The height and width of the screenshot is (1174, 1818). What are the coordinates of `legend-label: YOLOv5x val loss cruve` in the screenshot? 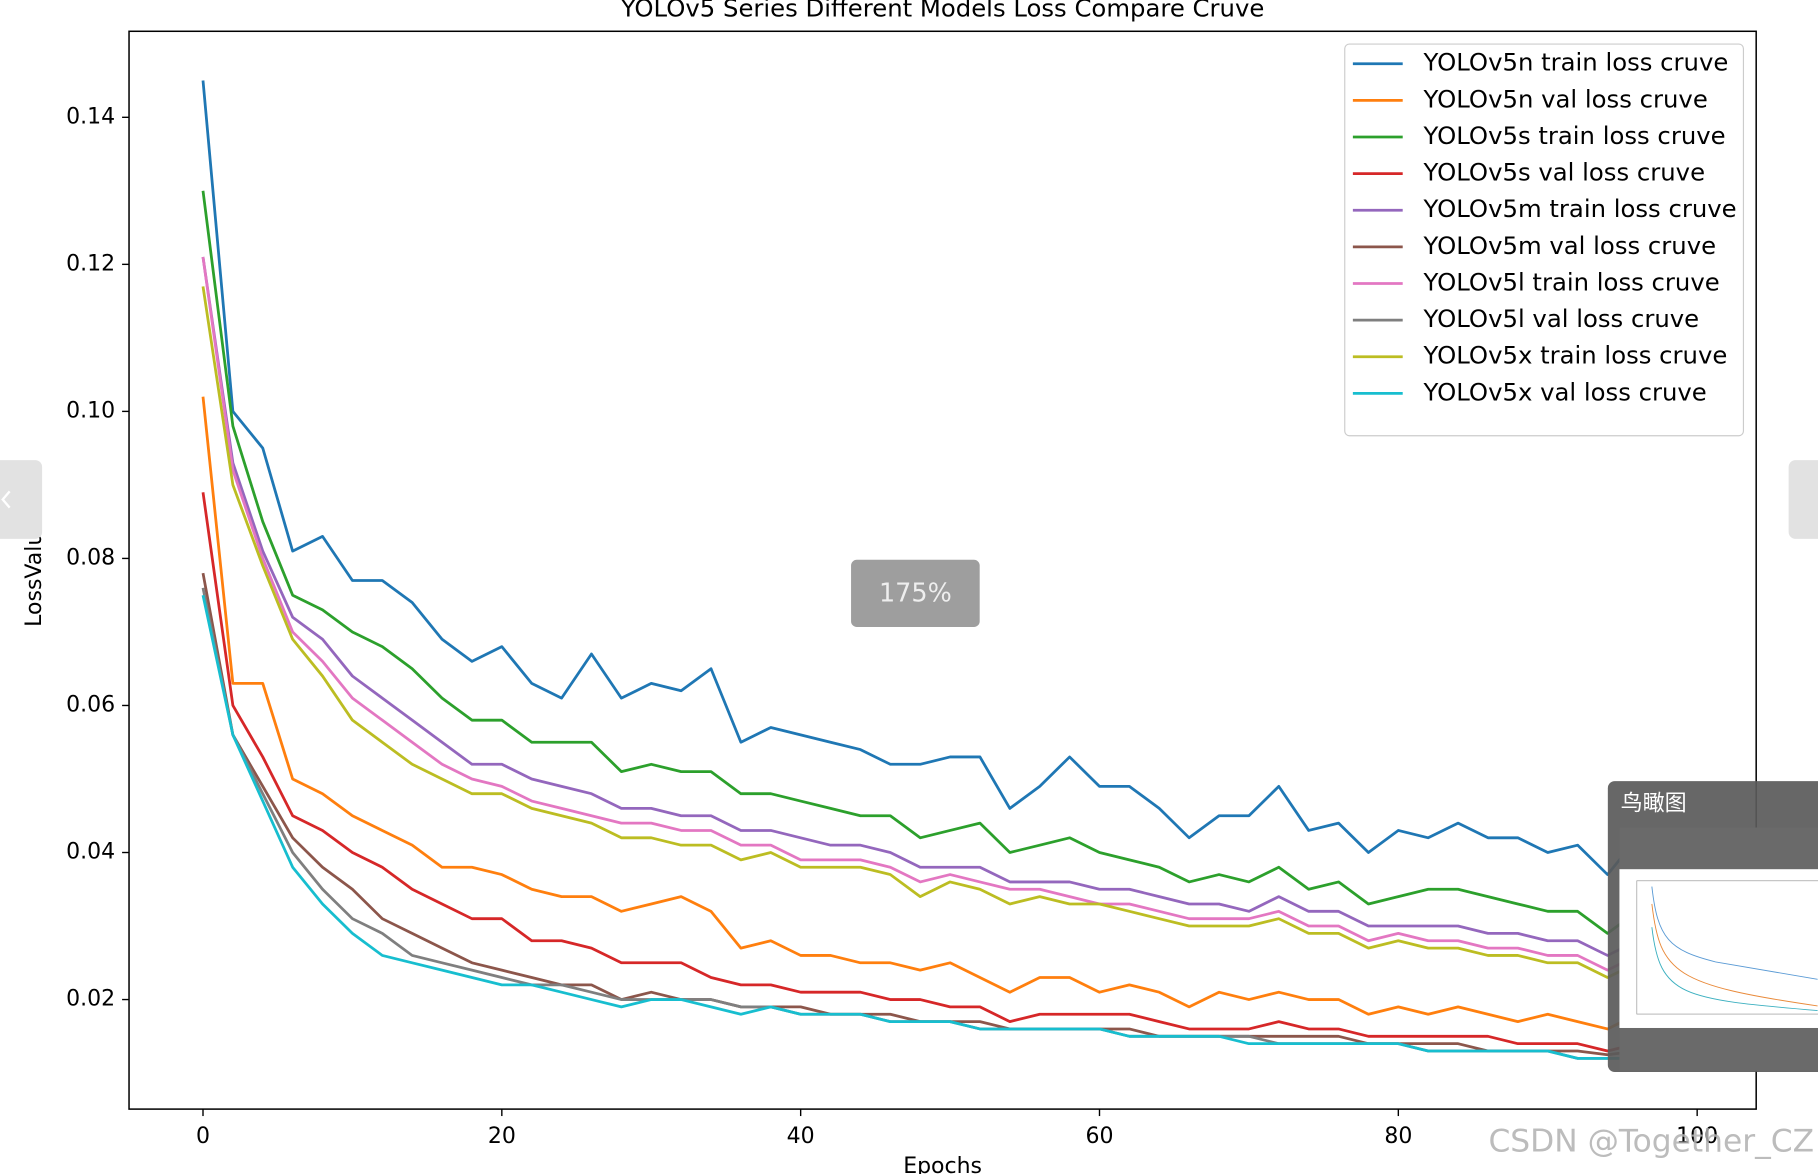 It's located at (1565, 391).